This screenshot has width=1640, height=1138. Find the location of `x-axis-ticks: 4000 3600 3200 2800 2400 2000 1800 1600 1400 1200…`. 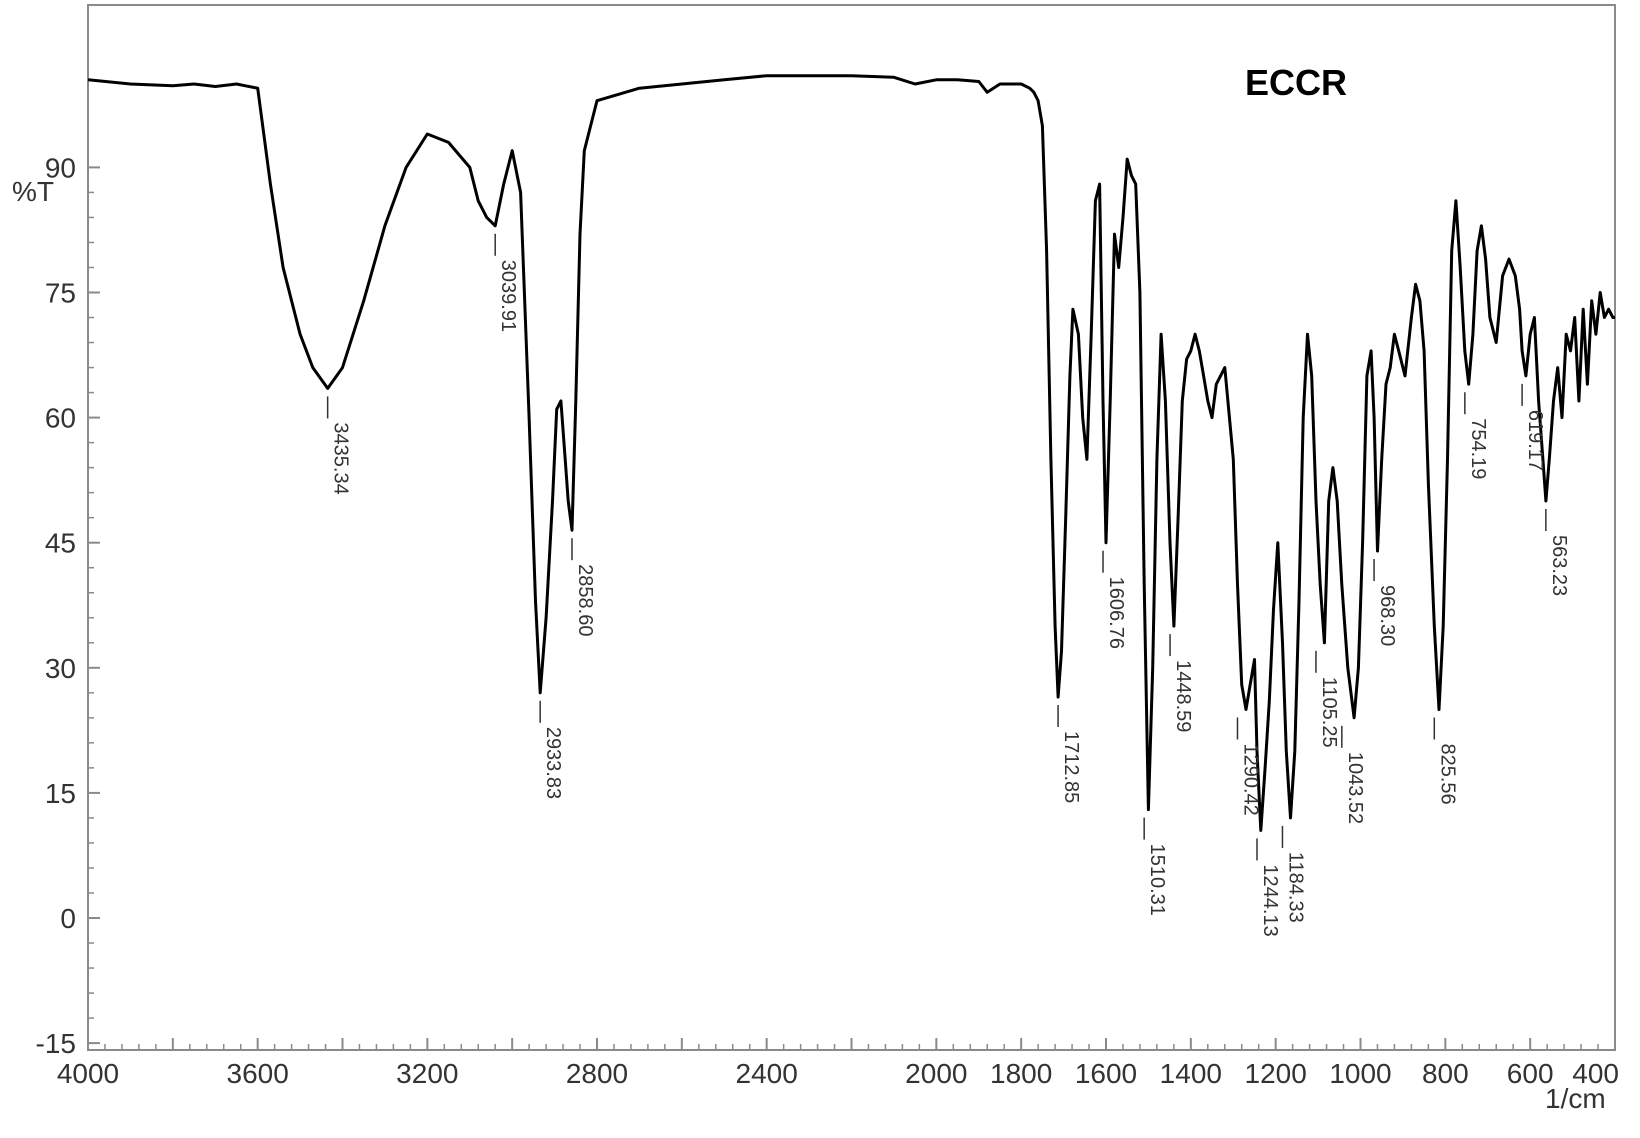

x-axis-ticks: 4000 3600 3200 2800 2400 2000 1800 1600 1400 1200… is located at coordinates (838, 1063).